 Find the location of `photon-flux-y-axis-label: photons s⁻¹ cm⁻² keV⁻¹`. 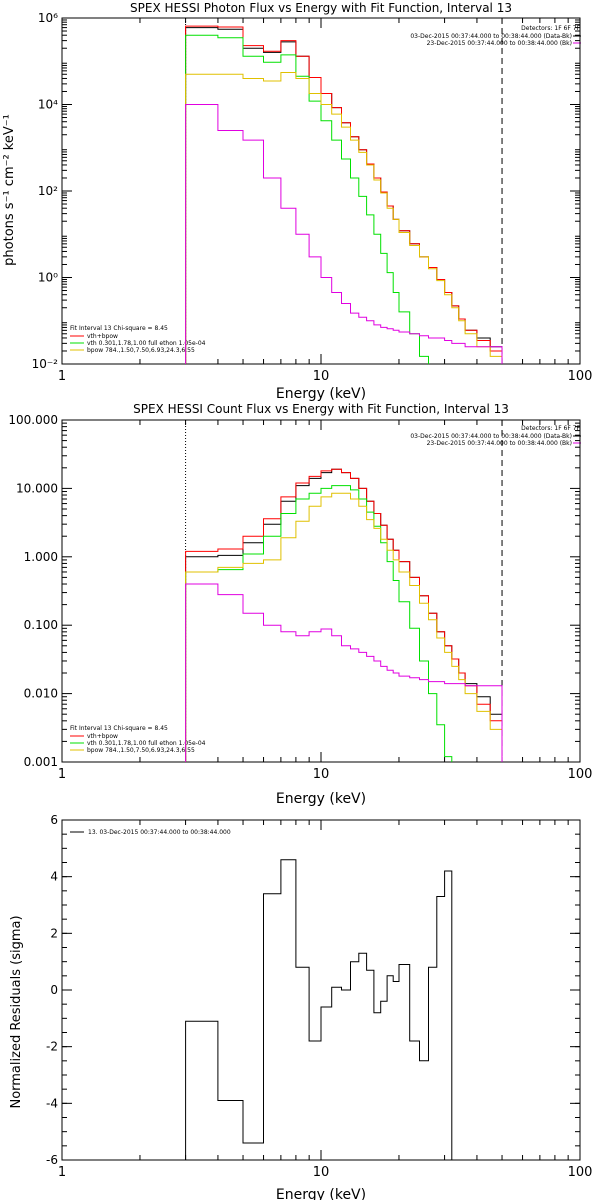

photon-flux-y-axis-label: photons s⁻¹ cm⁻² keV⁻¹ is located at coordinates (9, 190).